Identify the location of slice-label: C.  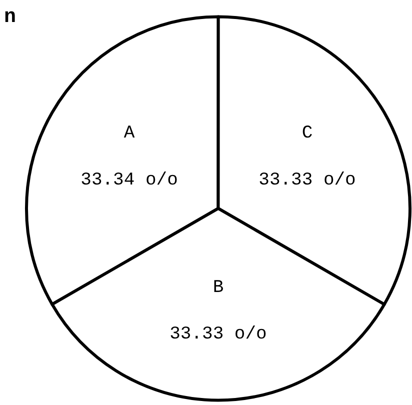
(307, 134).